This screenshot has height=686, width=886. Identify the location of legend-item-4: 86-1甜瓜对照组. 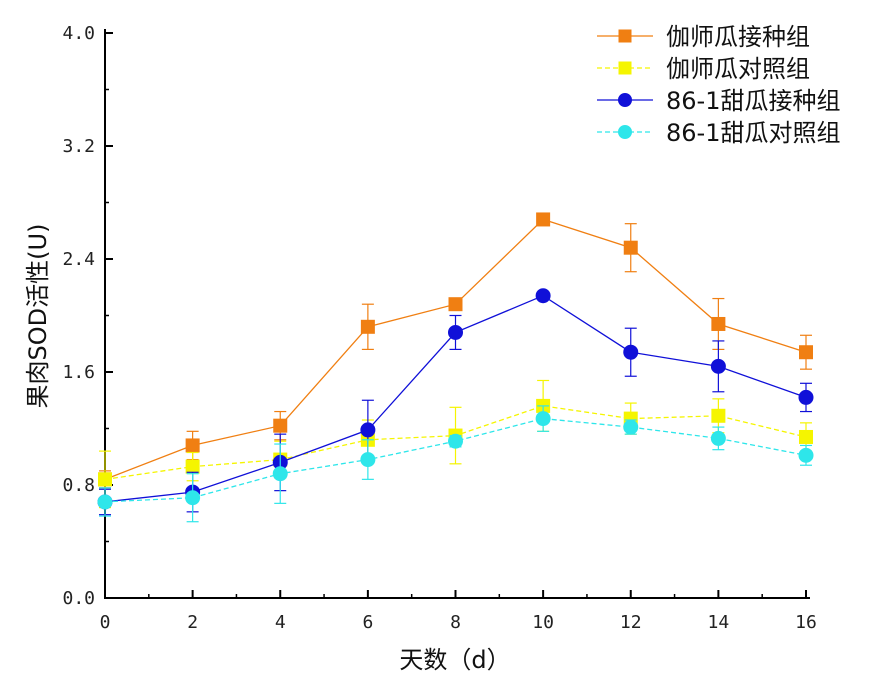
(718, 133).